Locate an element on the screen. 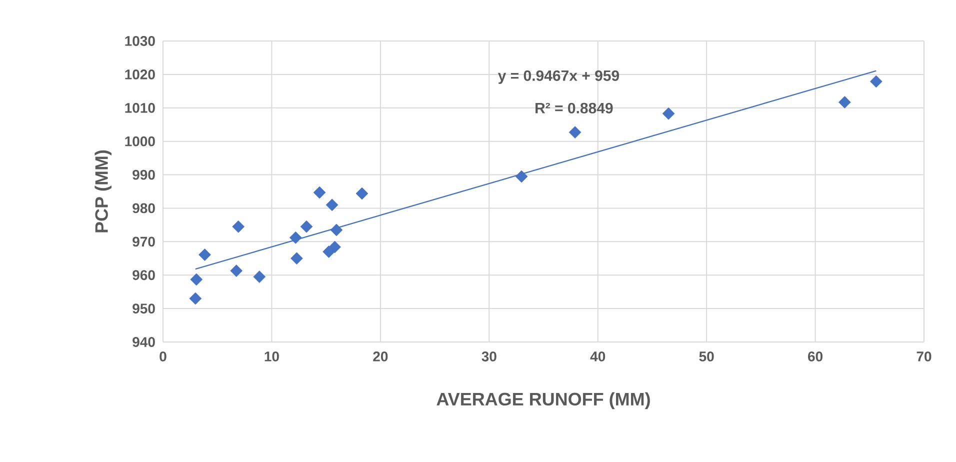 The width and height of the screenshot is (956, 462). annotation: R² = 0.8849 is located at coordinates (574, 108).